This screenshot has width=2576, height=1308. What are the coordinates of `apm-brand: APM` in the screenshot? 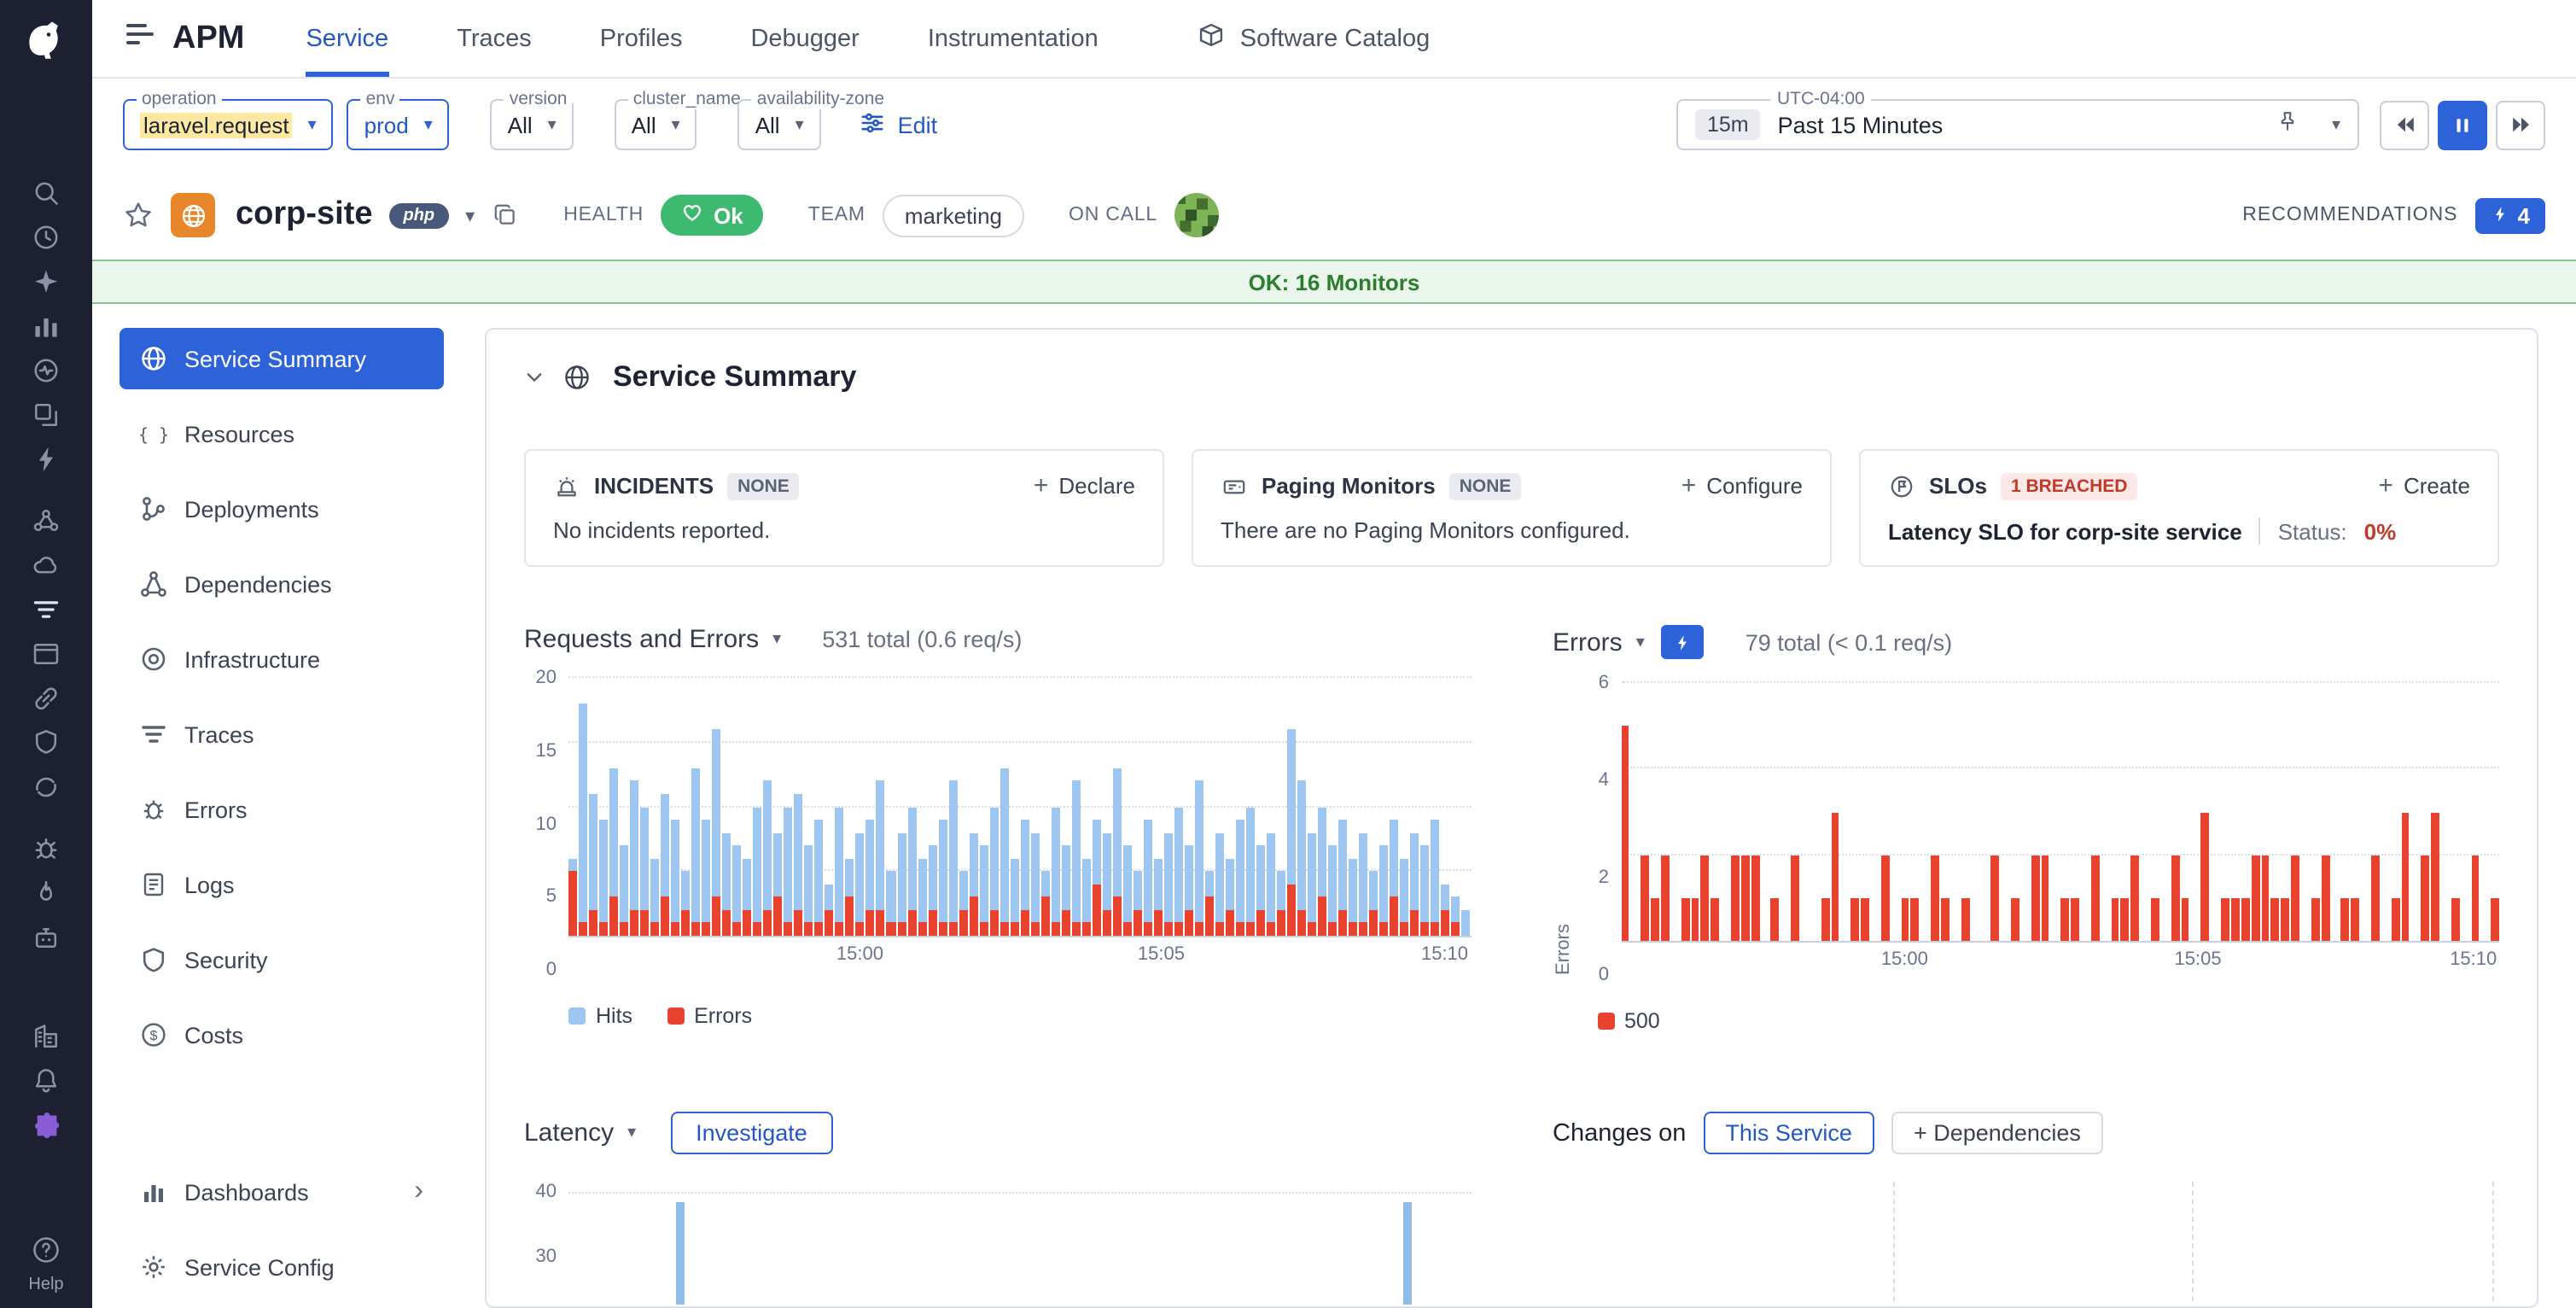 It's located at (183, 38).